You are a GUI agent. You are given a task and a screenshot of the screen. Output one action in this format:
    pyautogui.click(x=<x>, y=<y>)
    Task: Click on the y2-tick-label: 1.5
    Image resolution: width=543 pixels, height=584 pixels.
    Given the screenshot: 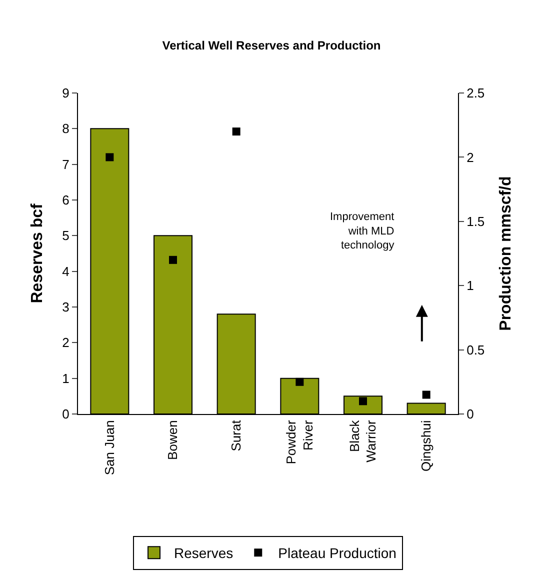 What is the action you would take?
    pyautogui.click(x=475, y=221)
    